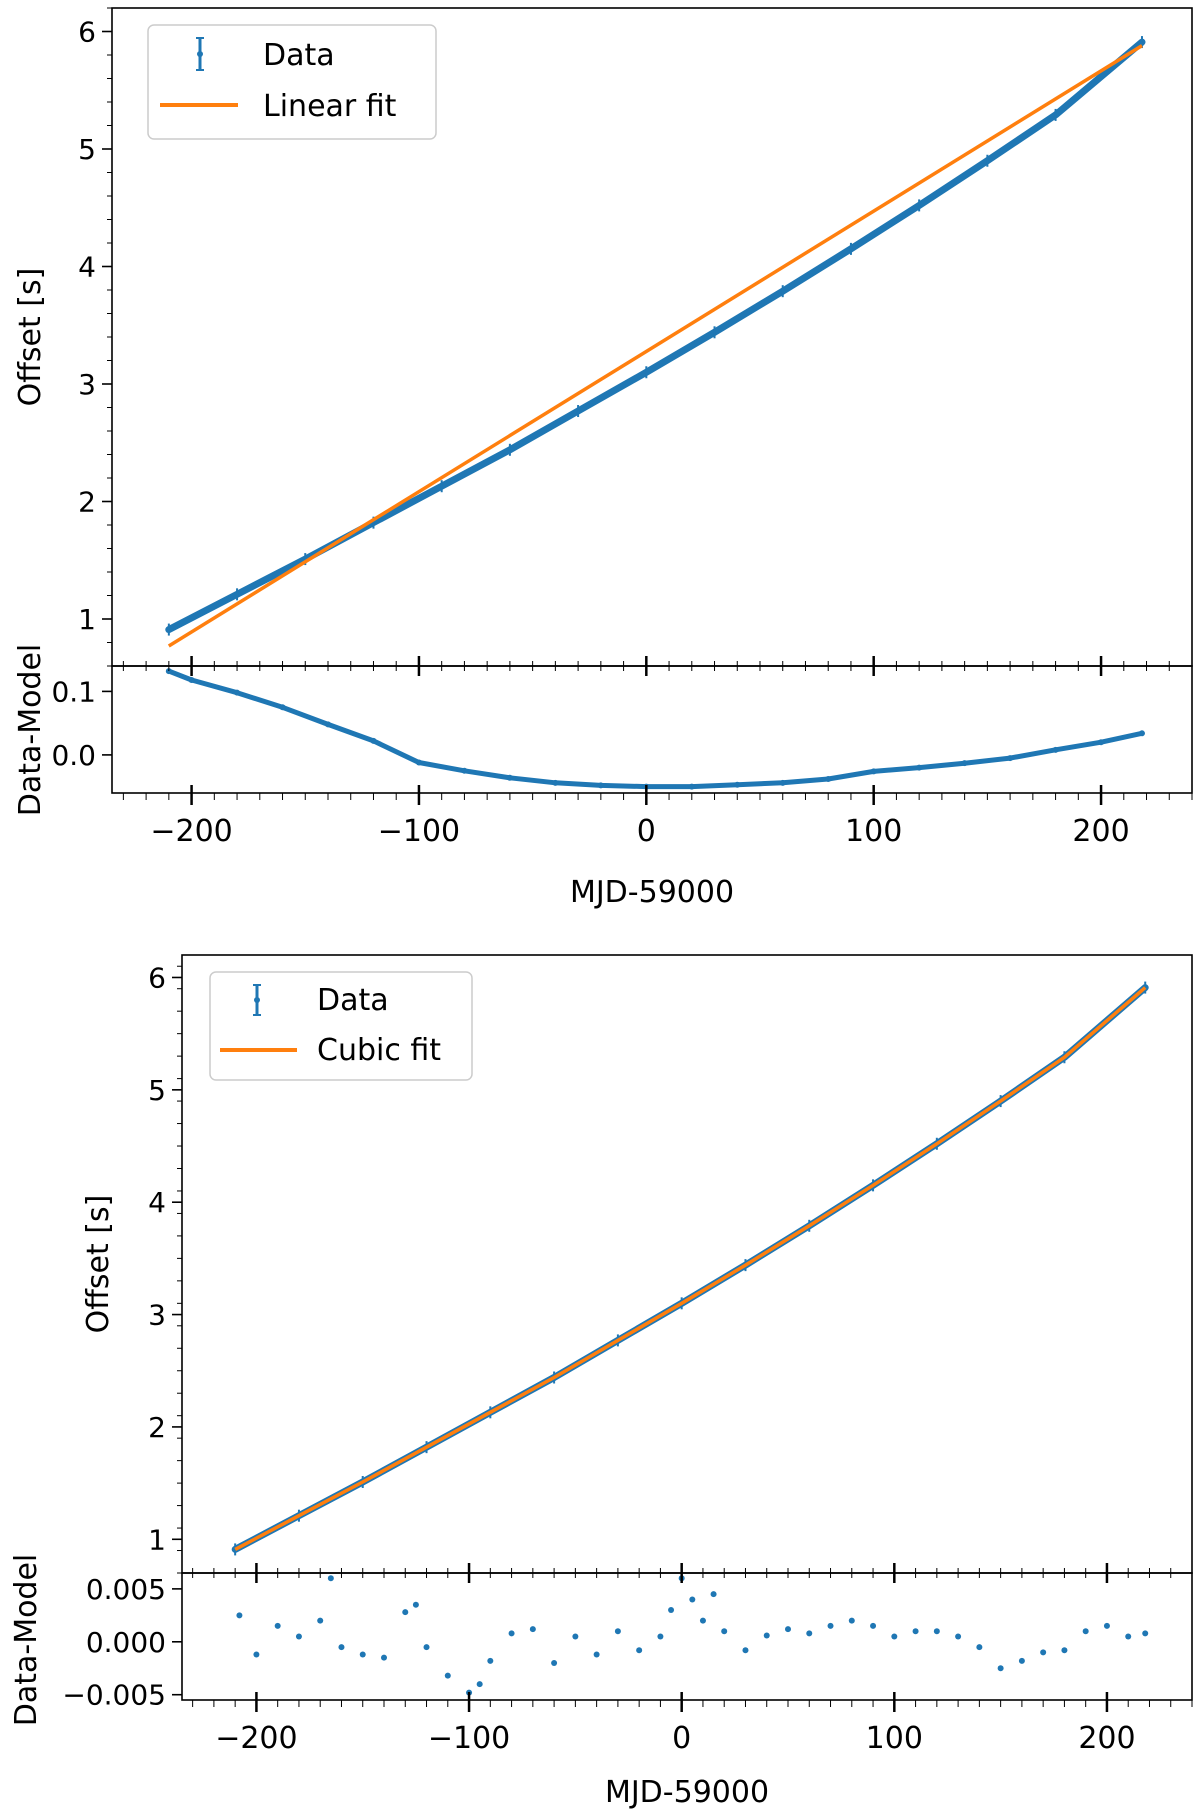 The width and height of the screenshot is (1200, 1809). Describe the element at coordinates (26, 1640) in the screenshot. I see `bottom-residual-ylabel: Data-Model` at that location.